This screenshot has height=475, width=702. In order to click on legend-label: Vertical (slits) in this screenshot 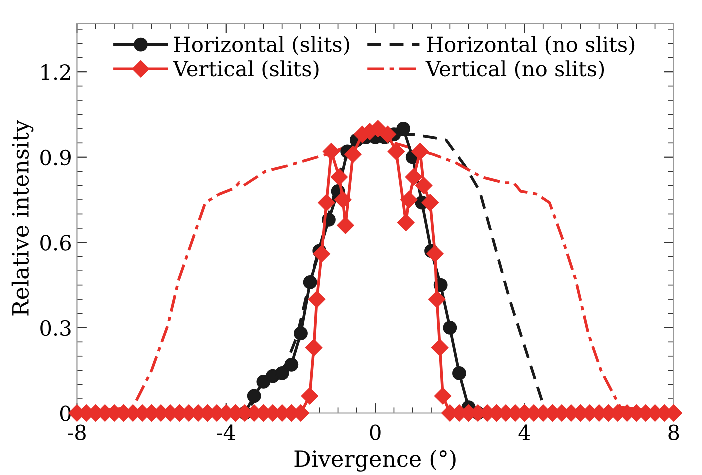, I will do `click(246, 70)`.